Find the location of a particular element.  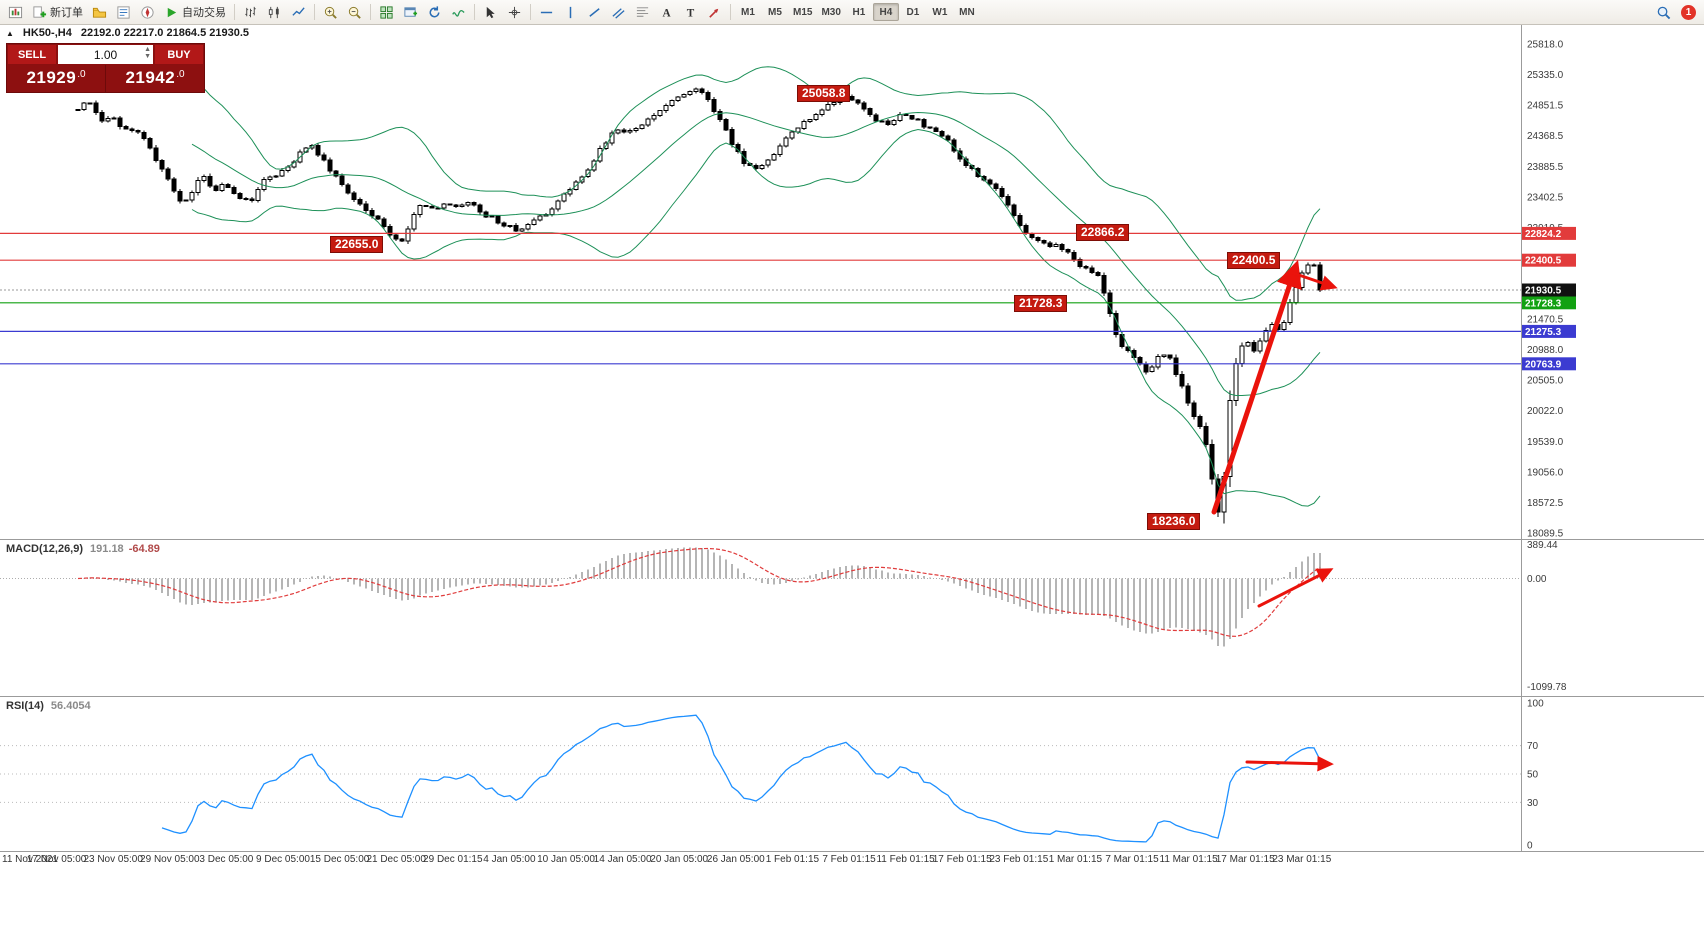

rsi-indicator-label: RSI(14) 56.4054 is located at coordinates (48, 706).